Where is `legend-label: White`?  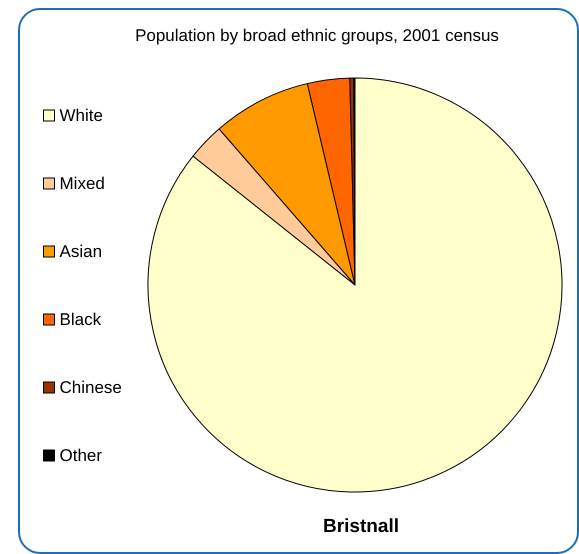
legend-label: White is located at coordinates (81, 115).